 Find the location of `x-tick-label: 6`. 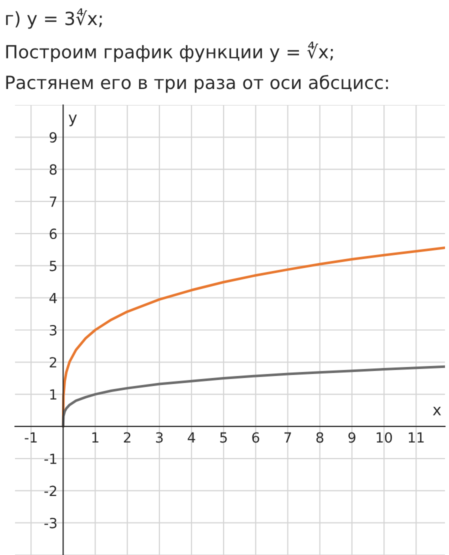

x-tick-label: 6 is located at coordinates (256, 437).